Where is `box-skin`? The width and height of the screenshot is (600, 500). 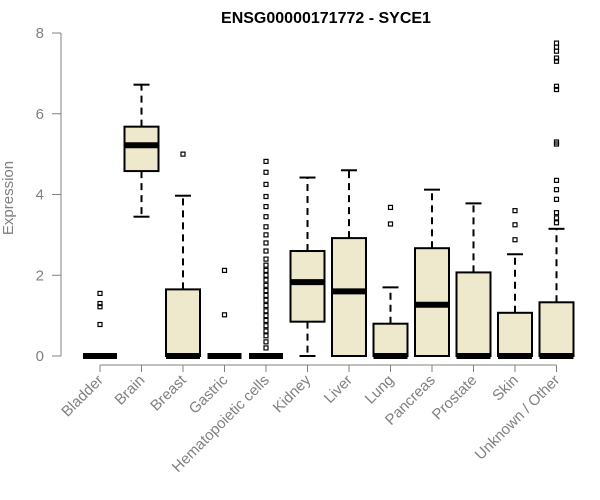
box-skin is located at coordinates (515, 283).